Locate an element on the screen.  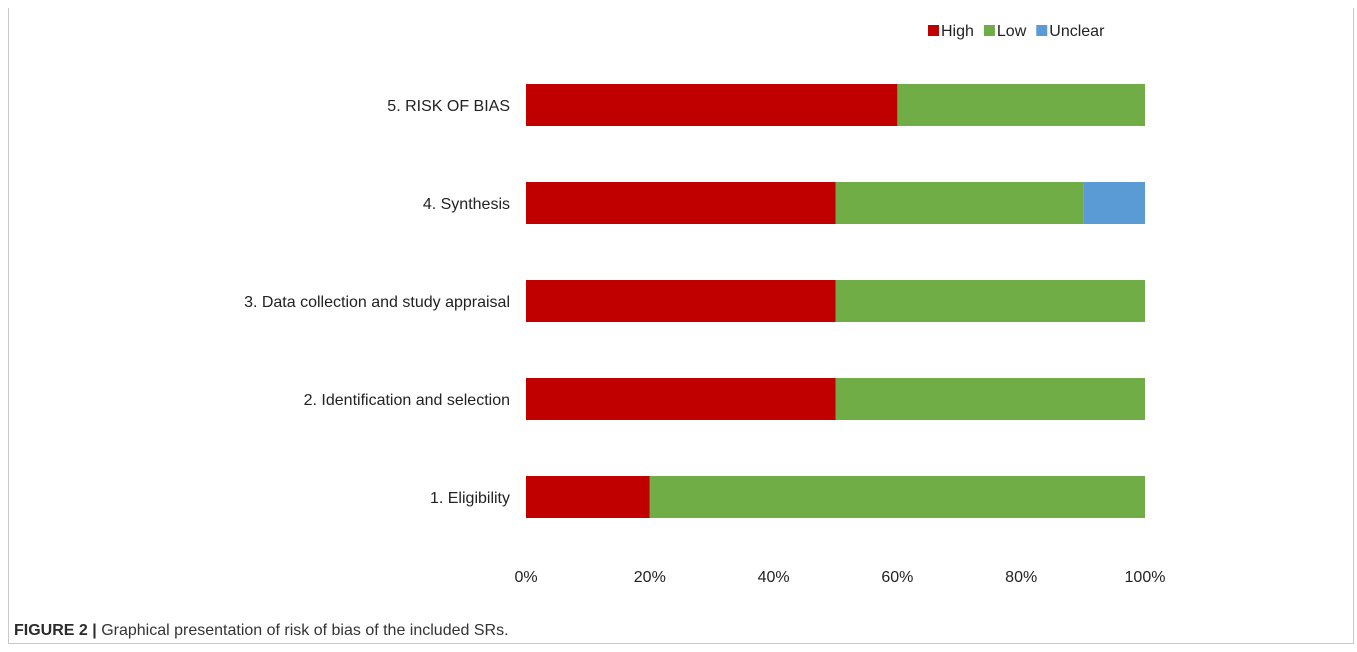
legend-label-unclear: Unclear is located at coordinates (1077, 31).